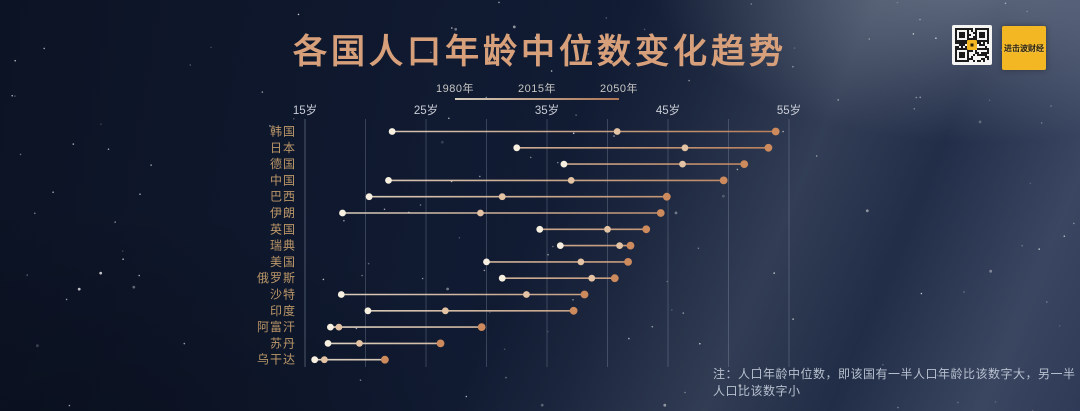 The height and width of the screenshot is (411, 1080). What do you see at coordinates (619, 88) in the screenshot?
I see `legend-item-2050: 2050年` at bounding box center [619, 88].